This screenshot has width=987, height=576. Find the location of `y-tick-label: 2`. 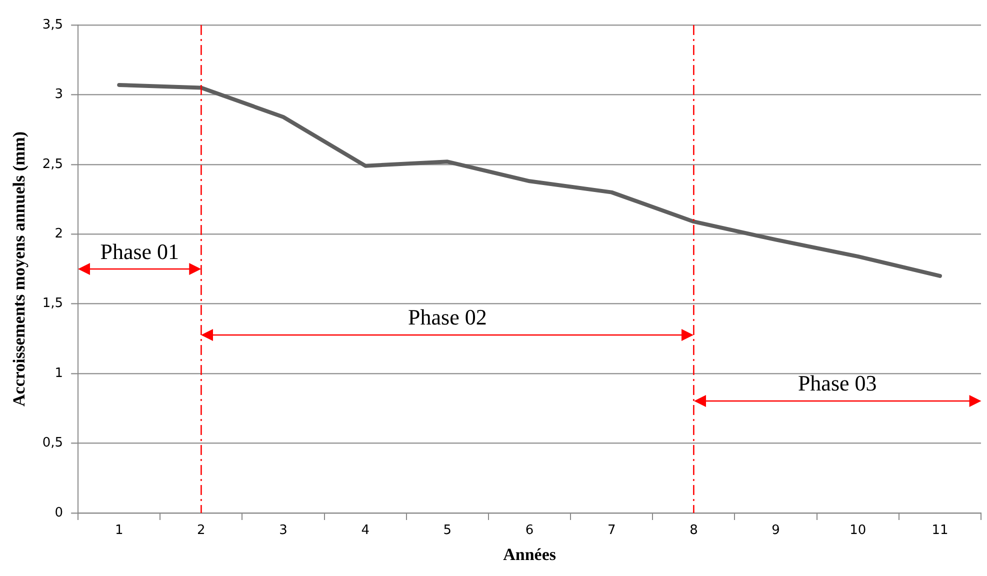

y-tick-label: 2 is located at coordinates (59, 234).